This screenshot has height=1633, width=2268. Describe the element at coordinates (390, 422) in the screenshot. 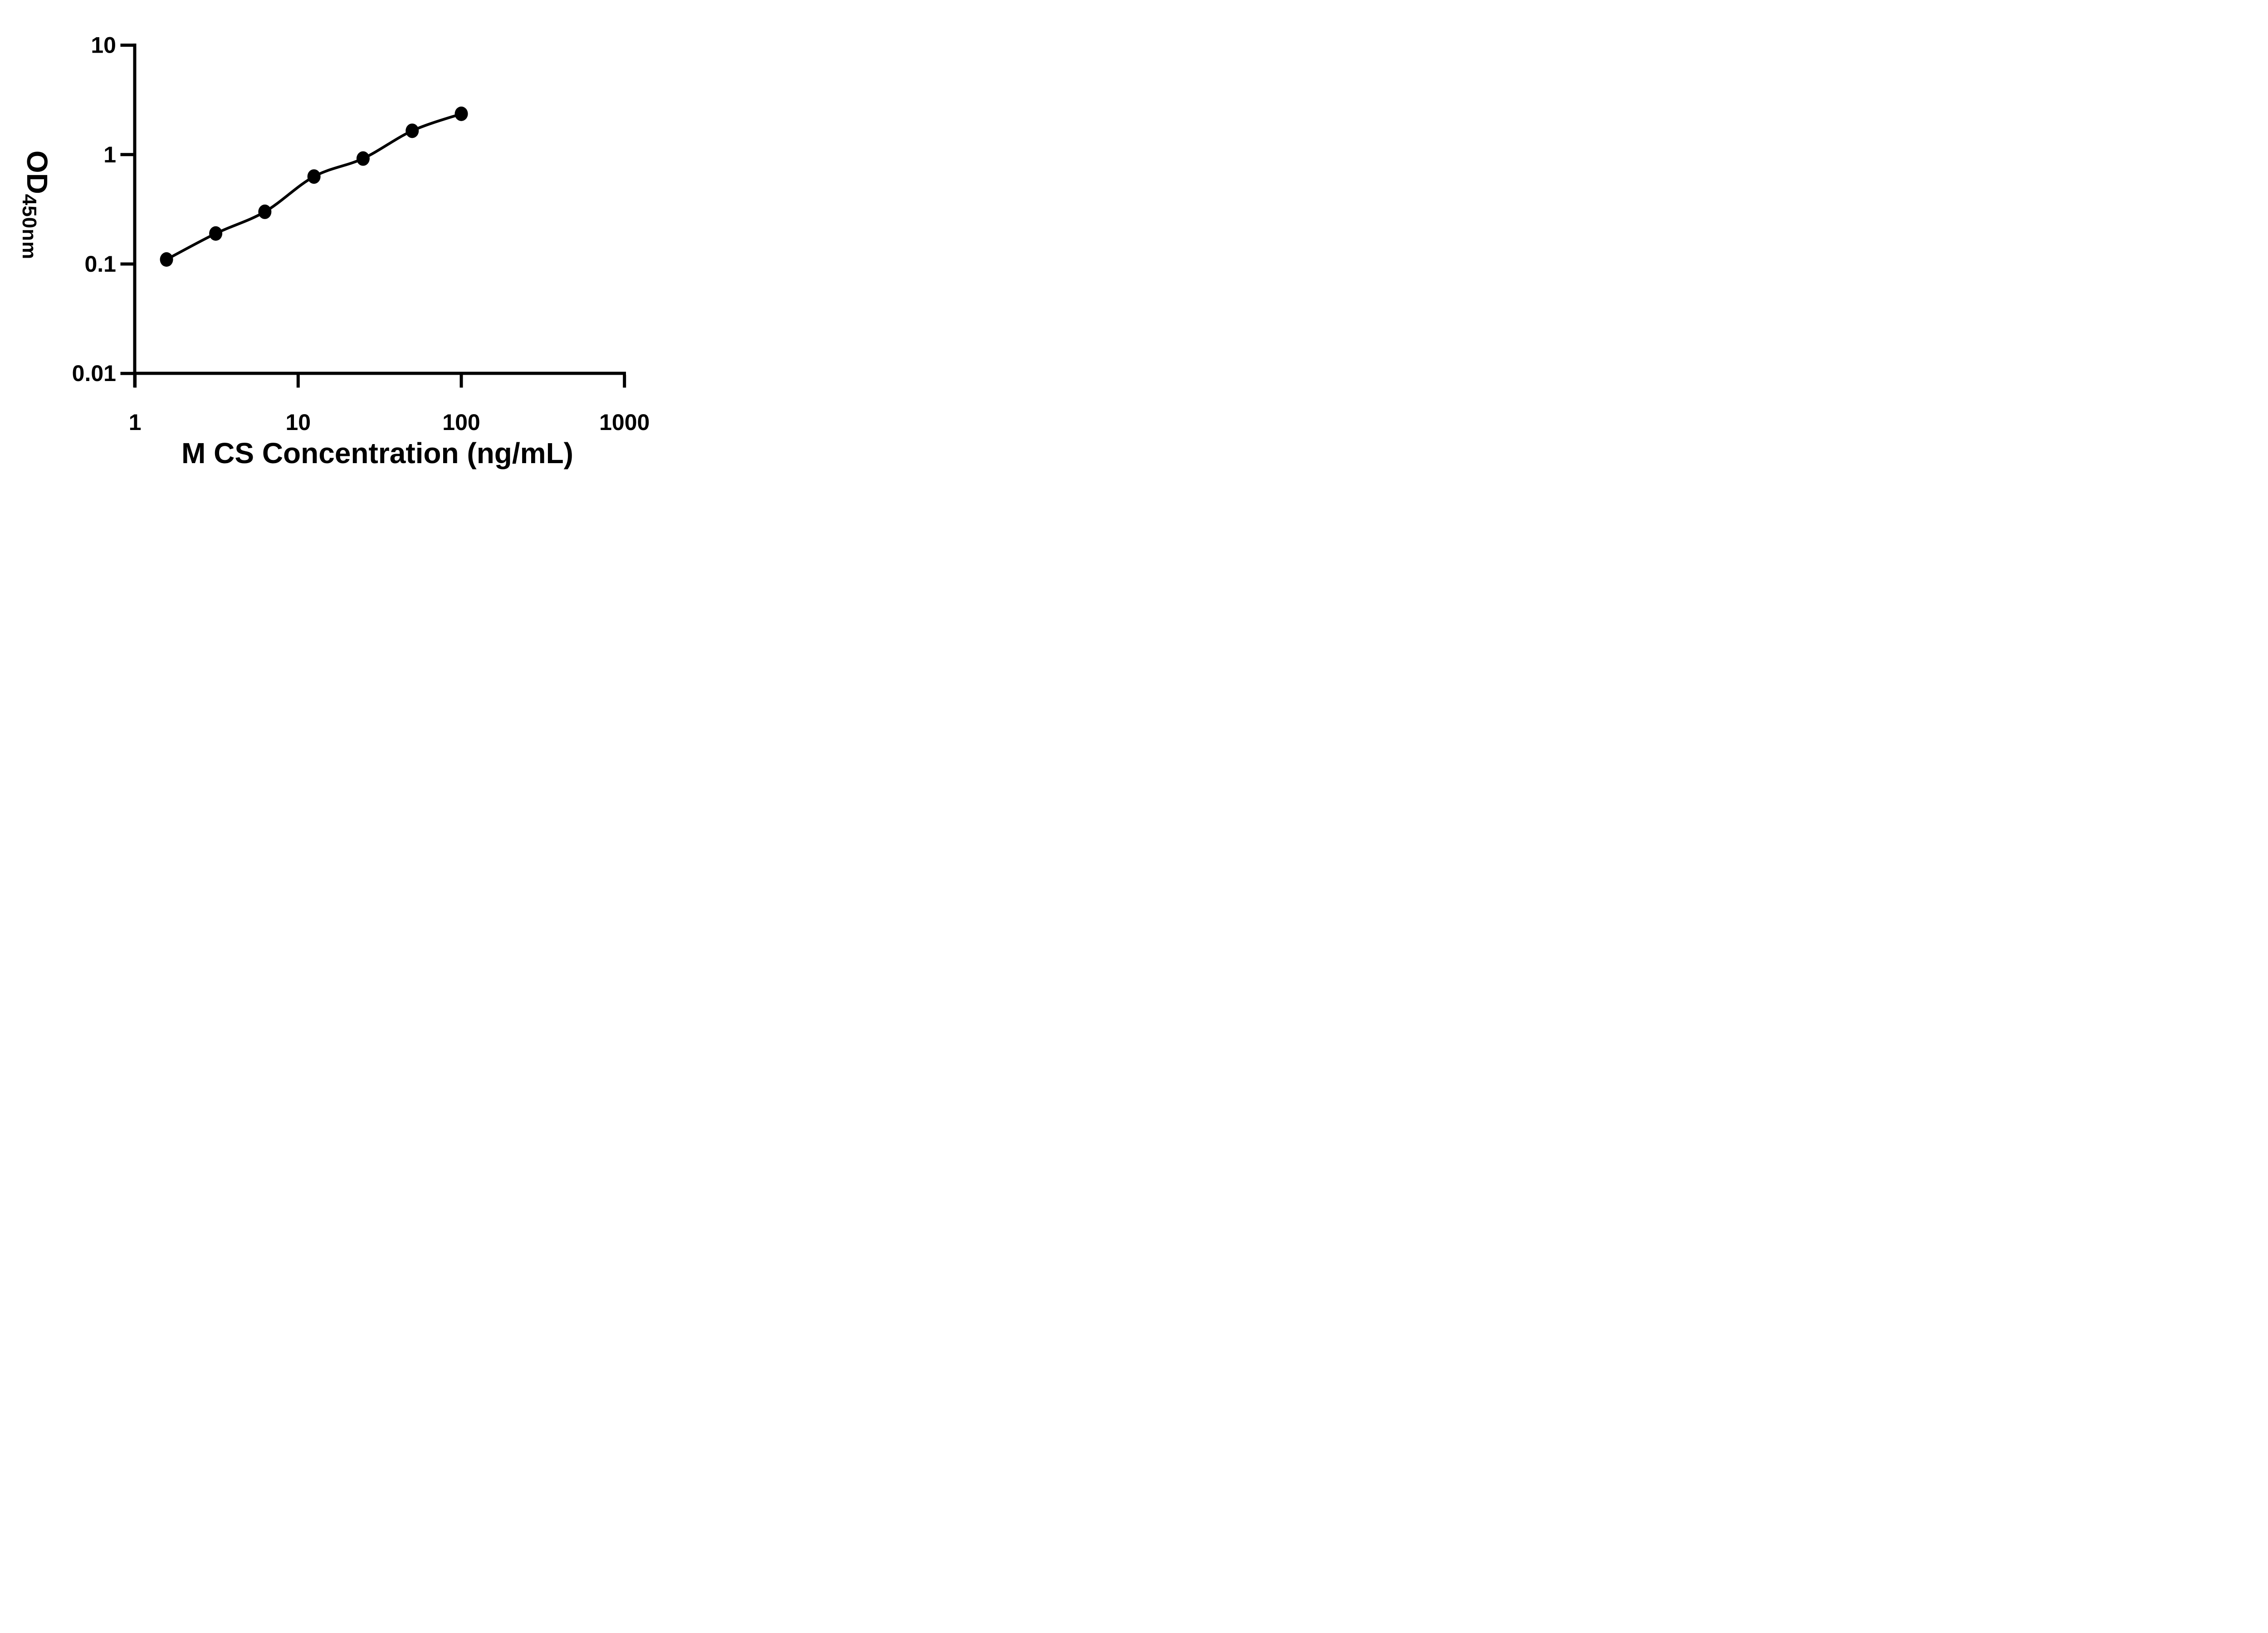

I see `x-axis-tick-labels: 1 10 100 1000` at that location.